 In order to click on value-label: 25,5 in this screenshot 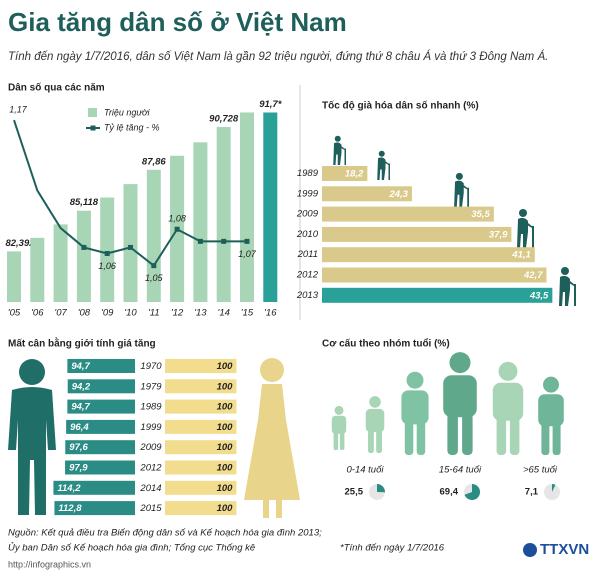, I will do `click(354, 492)`.